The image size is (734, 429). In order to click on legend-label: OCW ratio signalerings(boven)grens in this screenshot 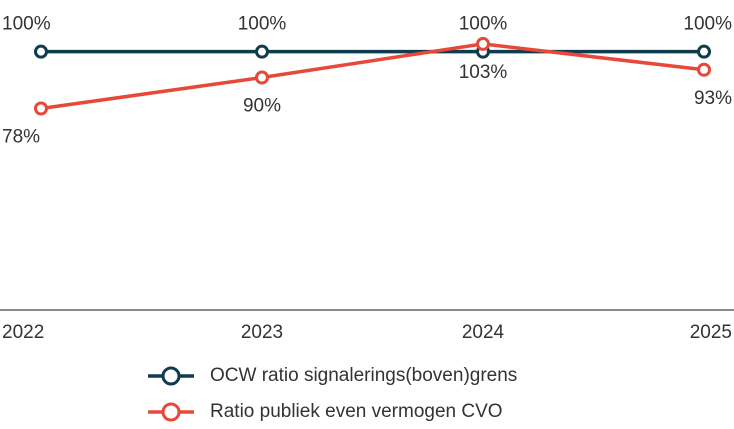, I will do `click(363, 375)`.